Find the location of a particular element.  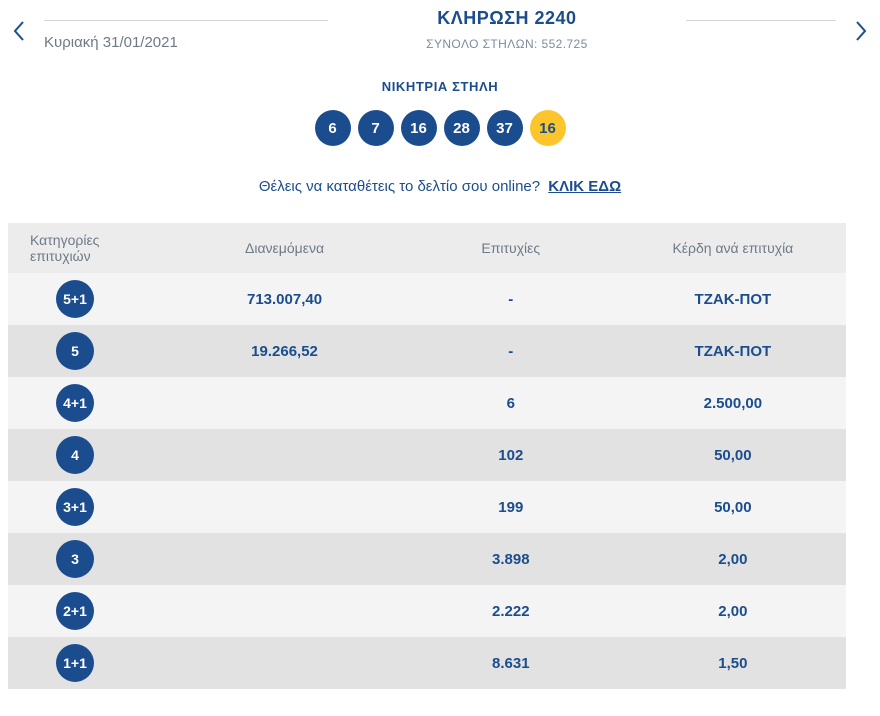

distributed-value: 19.266,52 is located at coordinates (284, 351).